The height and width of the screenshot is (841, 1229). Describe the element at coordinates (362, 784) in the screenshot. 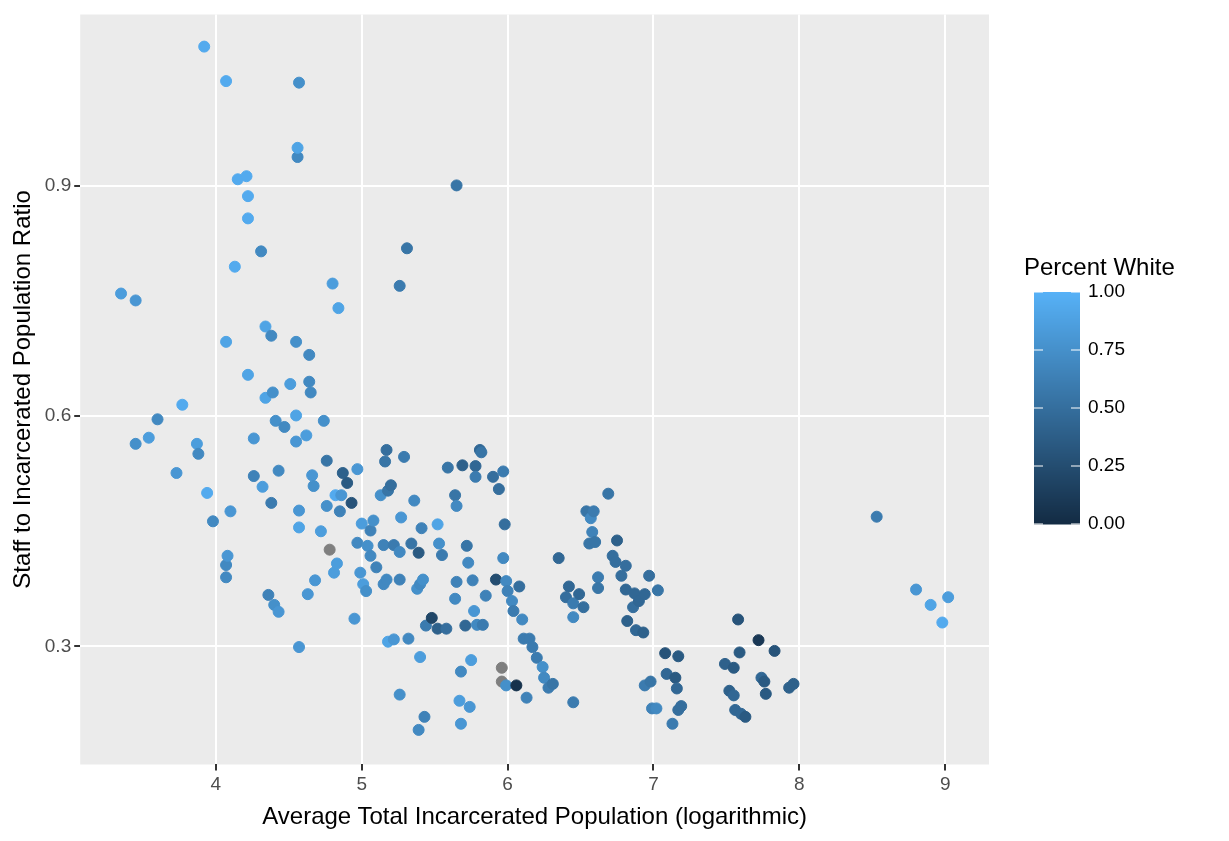

I see `x-tick-label: 5` at that location.